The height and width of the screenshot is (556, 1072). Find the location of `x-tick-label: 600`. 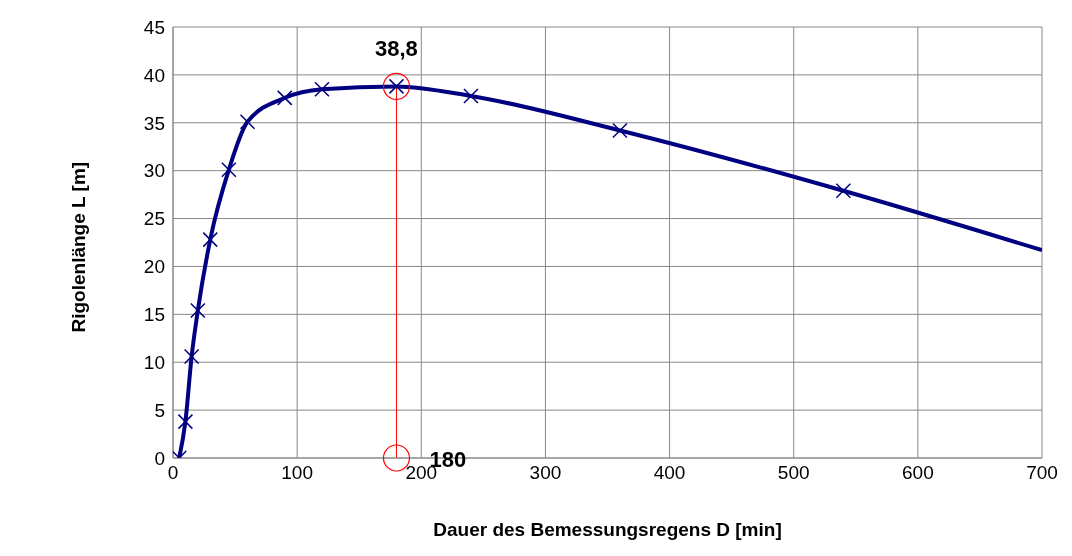

x-tick-label: 600 is located at coordinates (918, 473).